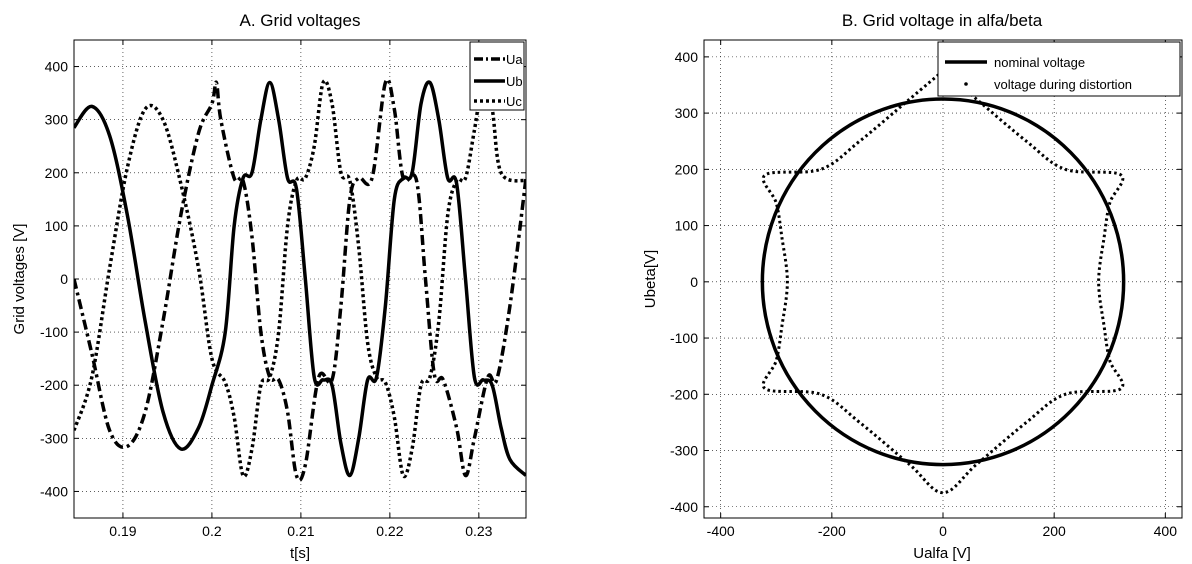 The image size is (1192, 564). Describe the element at coordinates (942, 20) in the screenshot. I see `chart-b-title: B. Grid voltage in alfa/beta` at that location.